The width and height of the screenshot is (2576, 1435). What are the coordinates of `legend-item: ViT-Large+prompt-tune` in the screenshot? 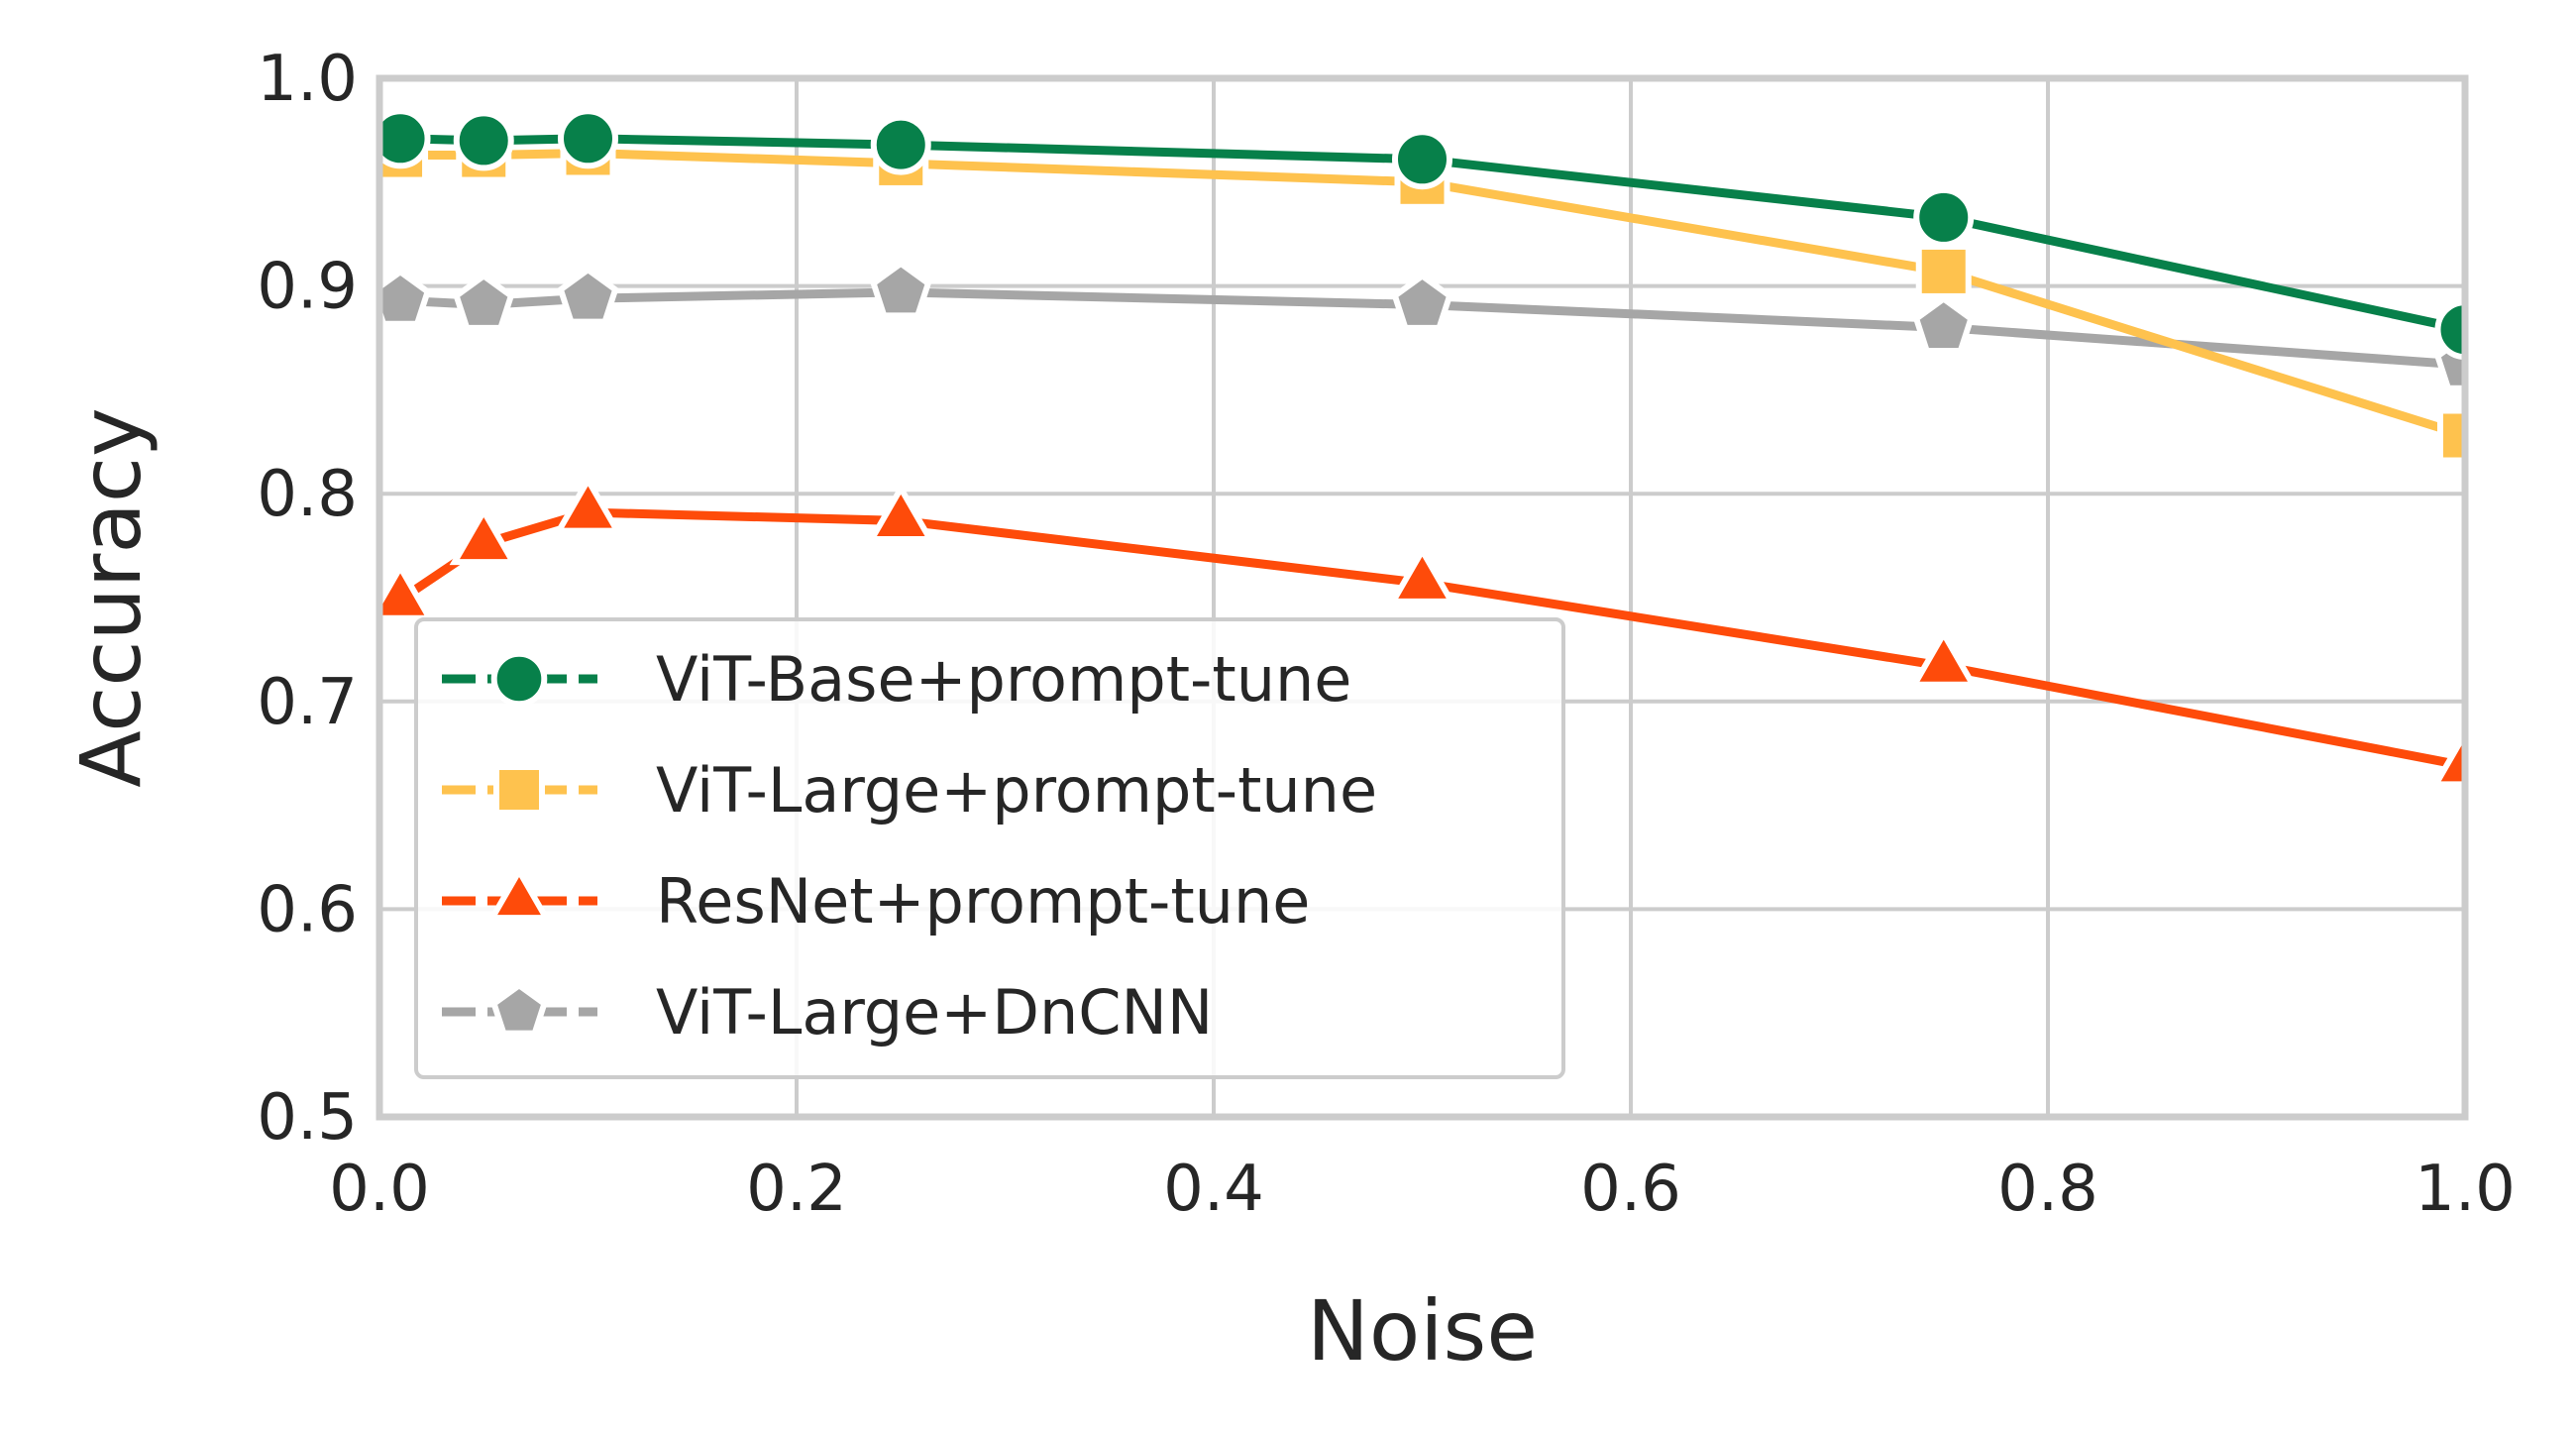 It's located at (910, 791).